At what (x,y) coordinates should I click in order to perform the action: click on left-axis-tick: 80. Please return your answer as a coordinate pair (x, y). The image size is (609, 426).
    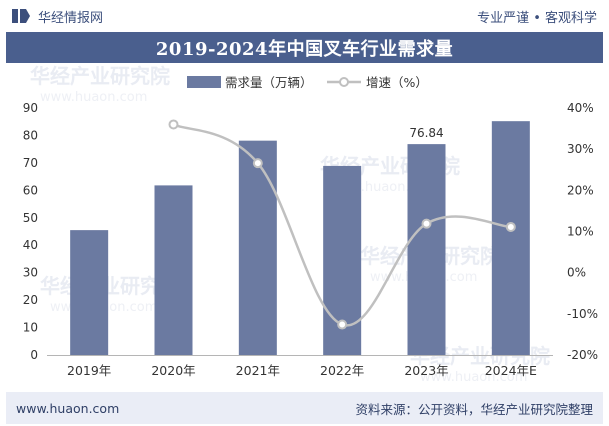
    Looking at the image, I should click on (30, 135).